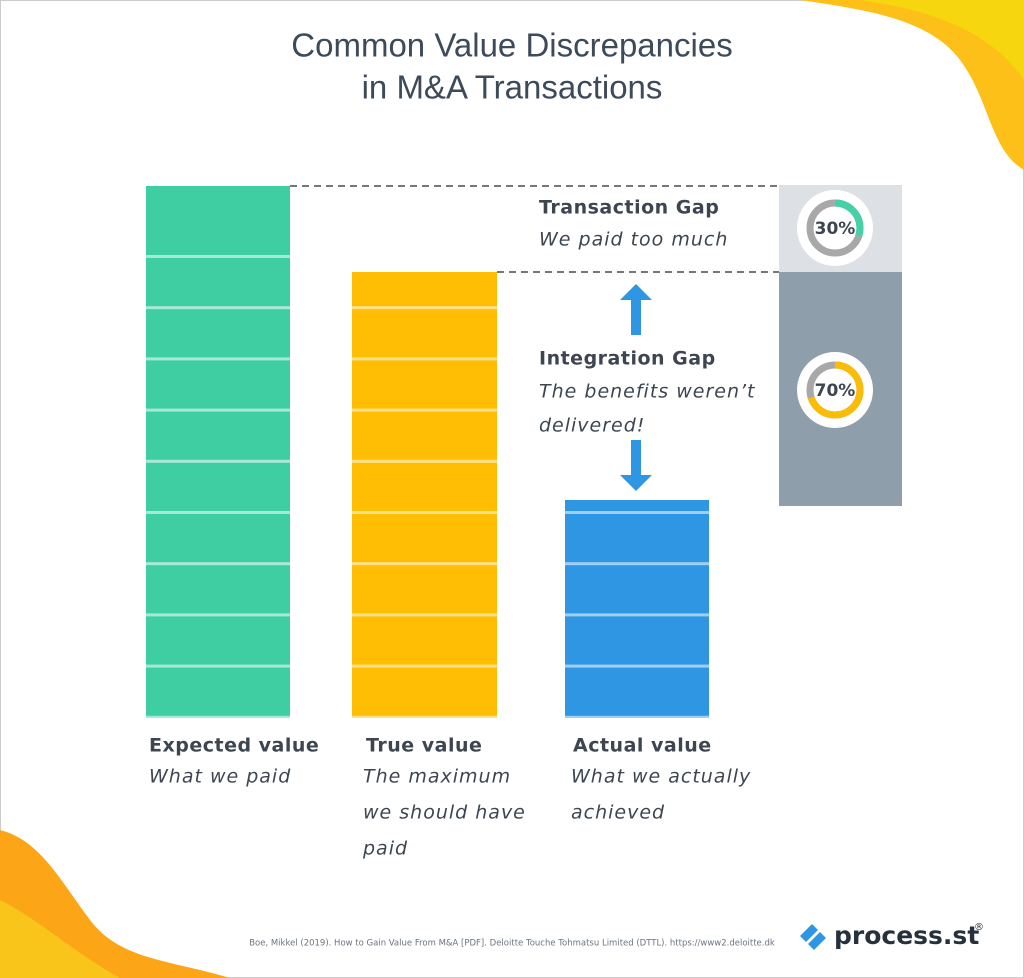  What do you see at coordinates (647, 392) in the screenshot?
I see `gap-description: The benefits weren’t` at bounding box center [647, 392].